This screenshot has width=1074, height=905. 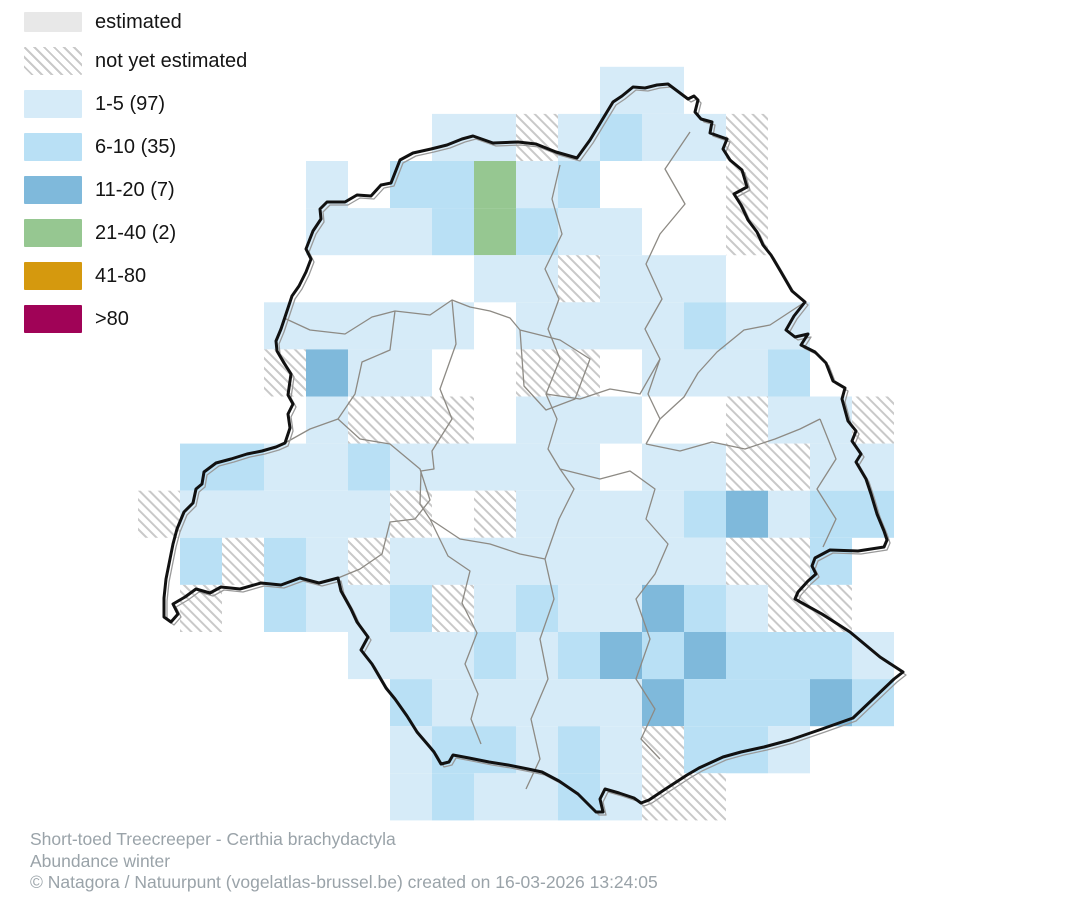 I want to click on legend-item: 6-10 (35), so click(x=135, y=147).